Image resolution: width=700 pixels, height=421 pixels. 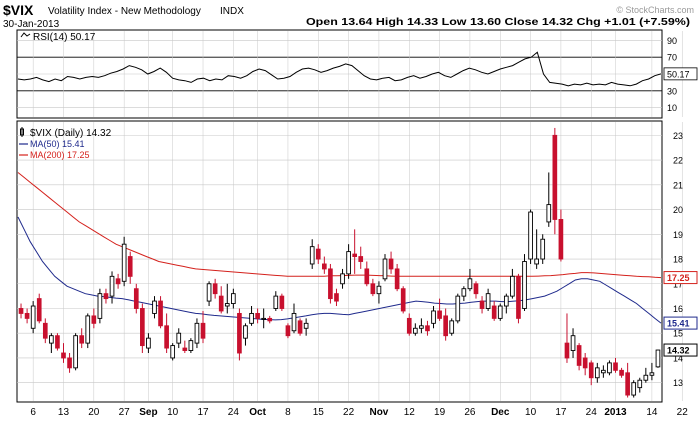 I want to click on rsi-line-group, so click(x=339, y=69).